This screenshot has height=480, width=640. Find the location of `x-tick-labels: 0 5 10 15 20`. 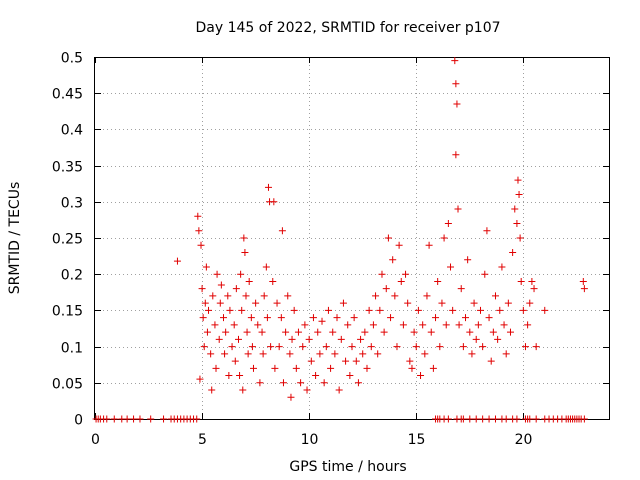

x-tick-labels: 0 5 10 15 20 is located at coordinates (311, 440).